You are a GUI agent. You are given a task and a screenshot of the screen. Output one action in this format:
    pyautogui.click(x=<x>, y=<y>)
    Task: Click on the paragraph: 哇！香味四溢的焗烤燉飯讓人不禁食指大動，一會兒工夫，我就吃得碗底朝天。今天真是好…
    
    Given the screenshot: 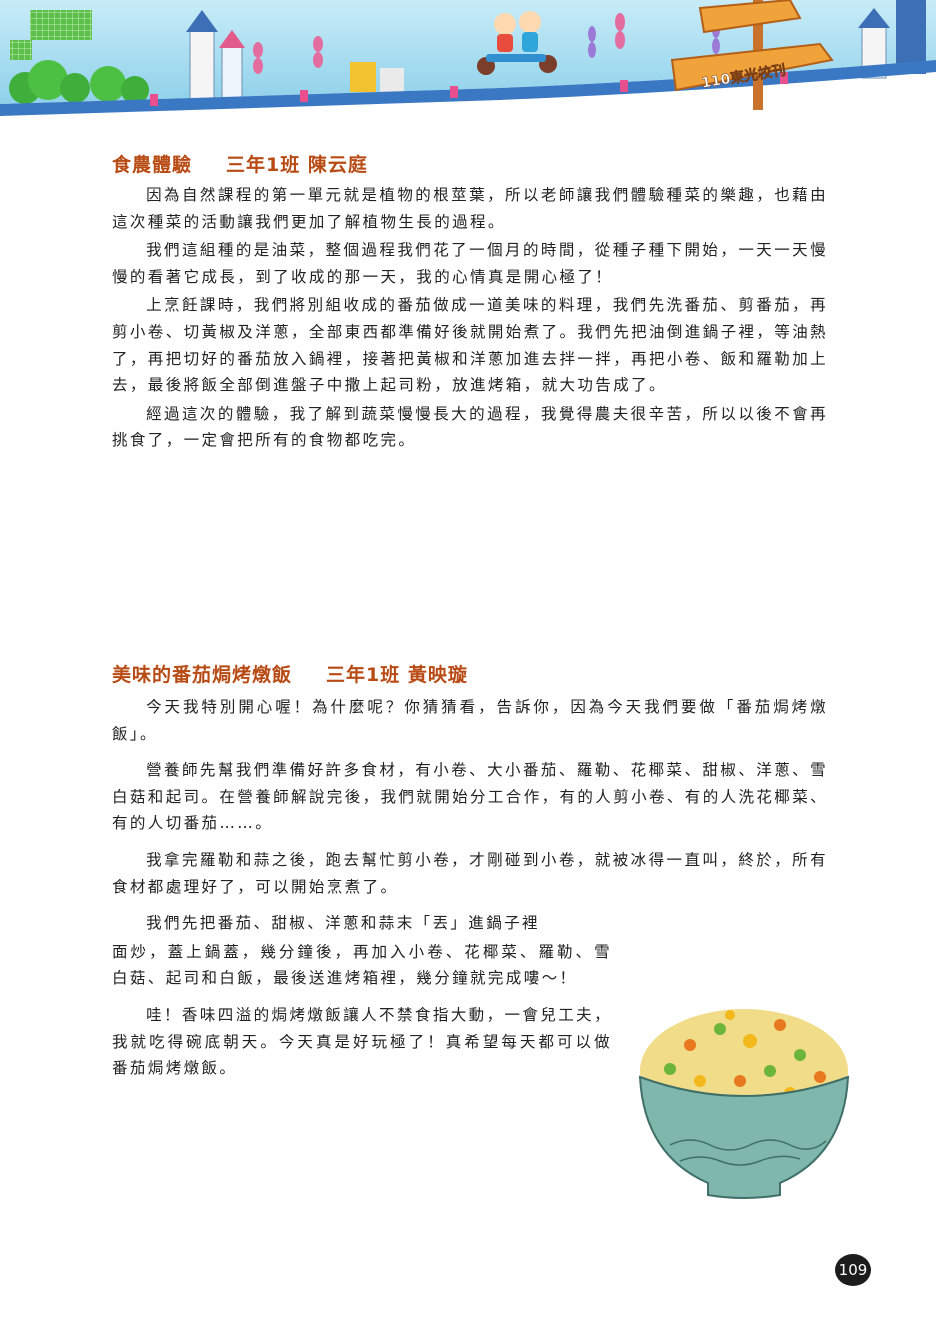 What is the action you would take?
    pyautogui.click(x=362, y=1041)
    